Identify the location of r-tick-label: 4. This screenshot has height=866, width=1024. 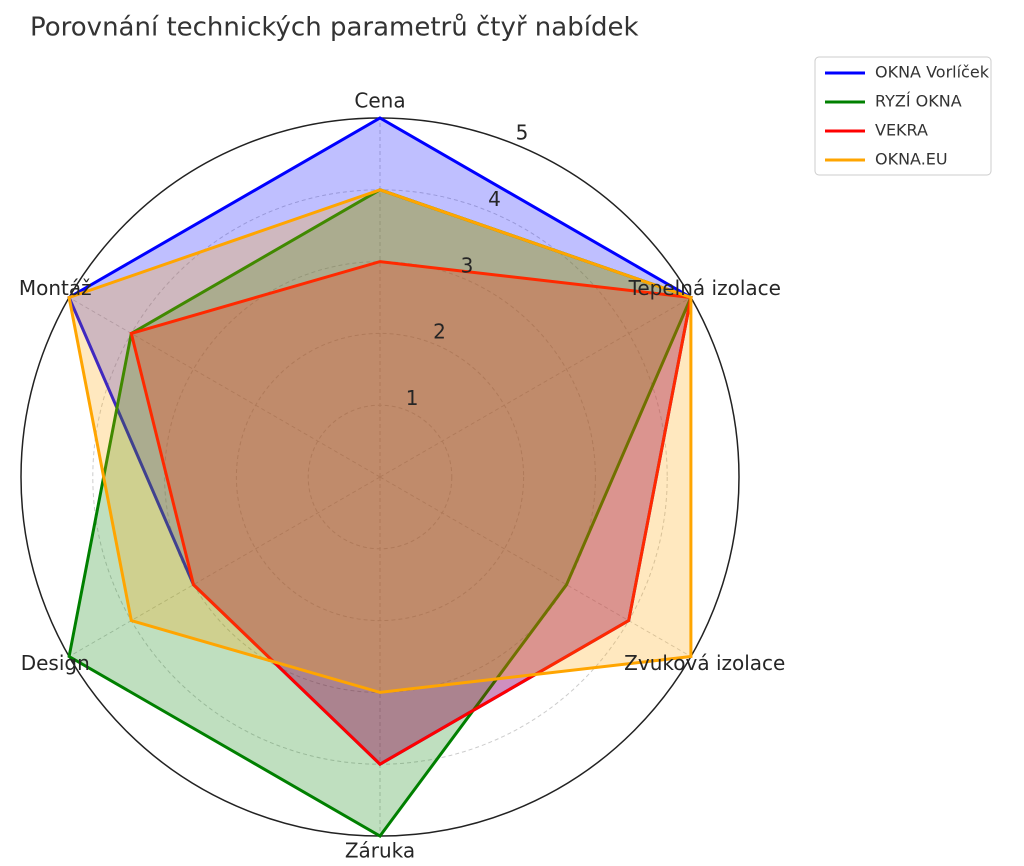
(494, 199).